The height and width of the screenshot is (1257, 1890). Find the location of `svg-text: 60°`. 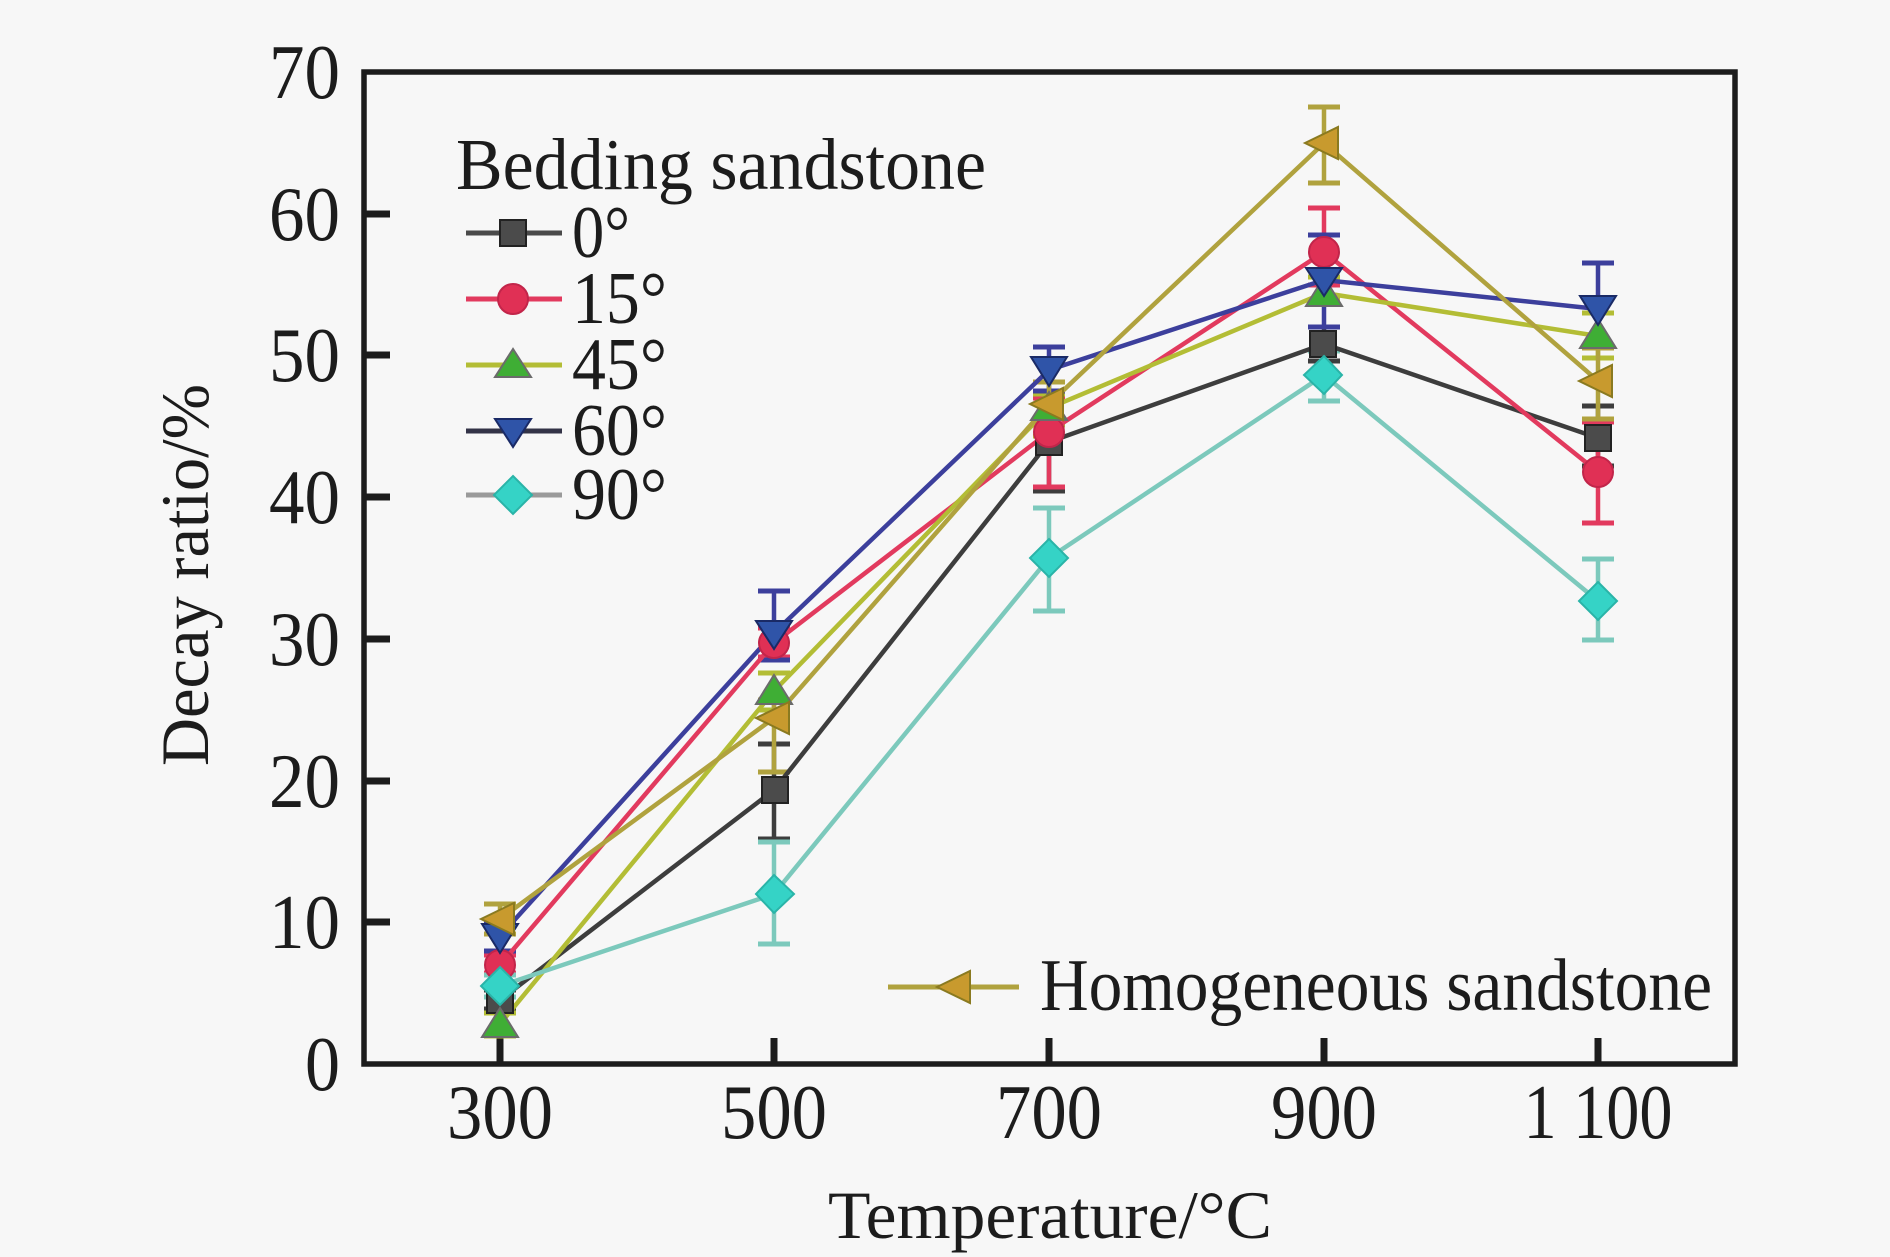

svg-text: 60° is located at coordinates (619, 431).